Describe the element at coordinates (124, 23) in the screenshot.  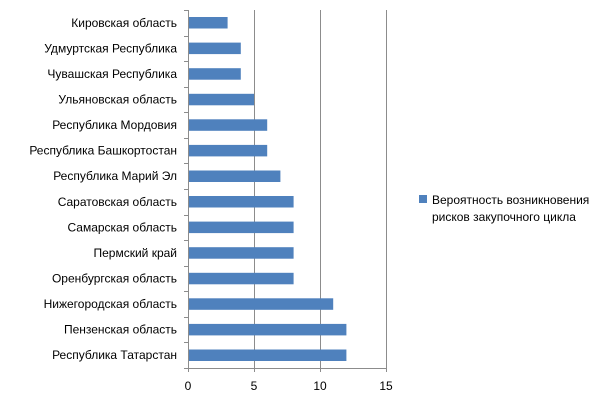
I see `category-label: Кировская область` at that location.